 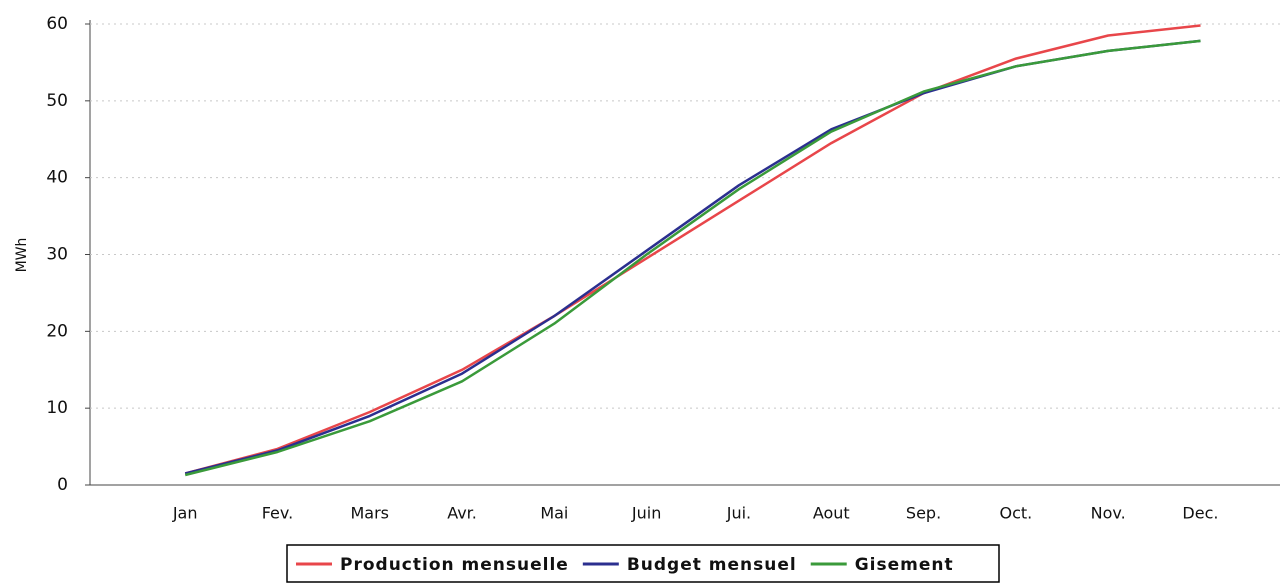 I want to click on y-tick-label: 40, so click(x=57, y=178).